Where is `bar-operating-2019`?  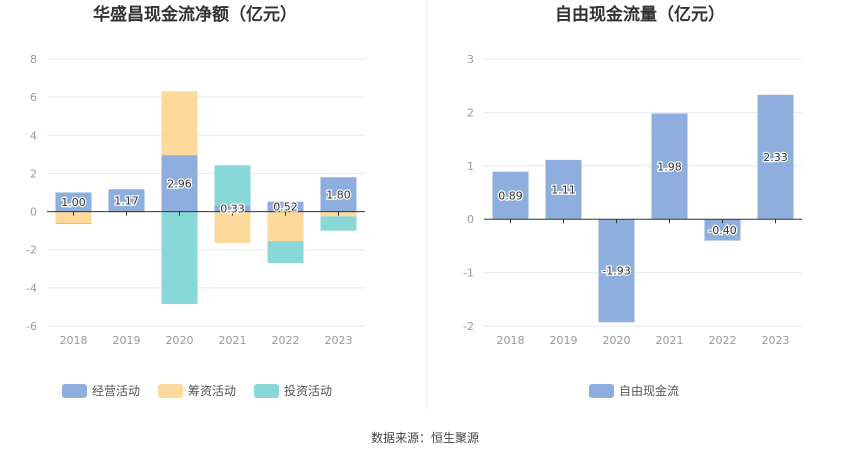
bar-operating-2019 is located at coordinates (126, 200).